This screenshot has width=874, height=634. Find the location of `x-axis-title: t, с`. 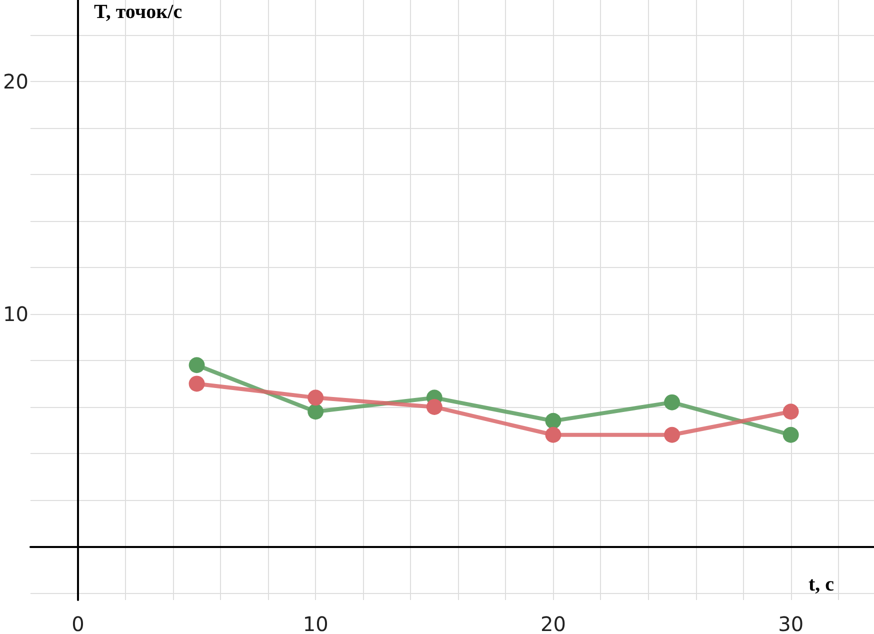

x-axis-title: t, с is located at coordinates (821, 585).